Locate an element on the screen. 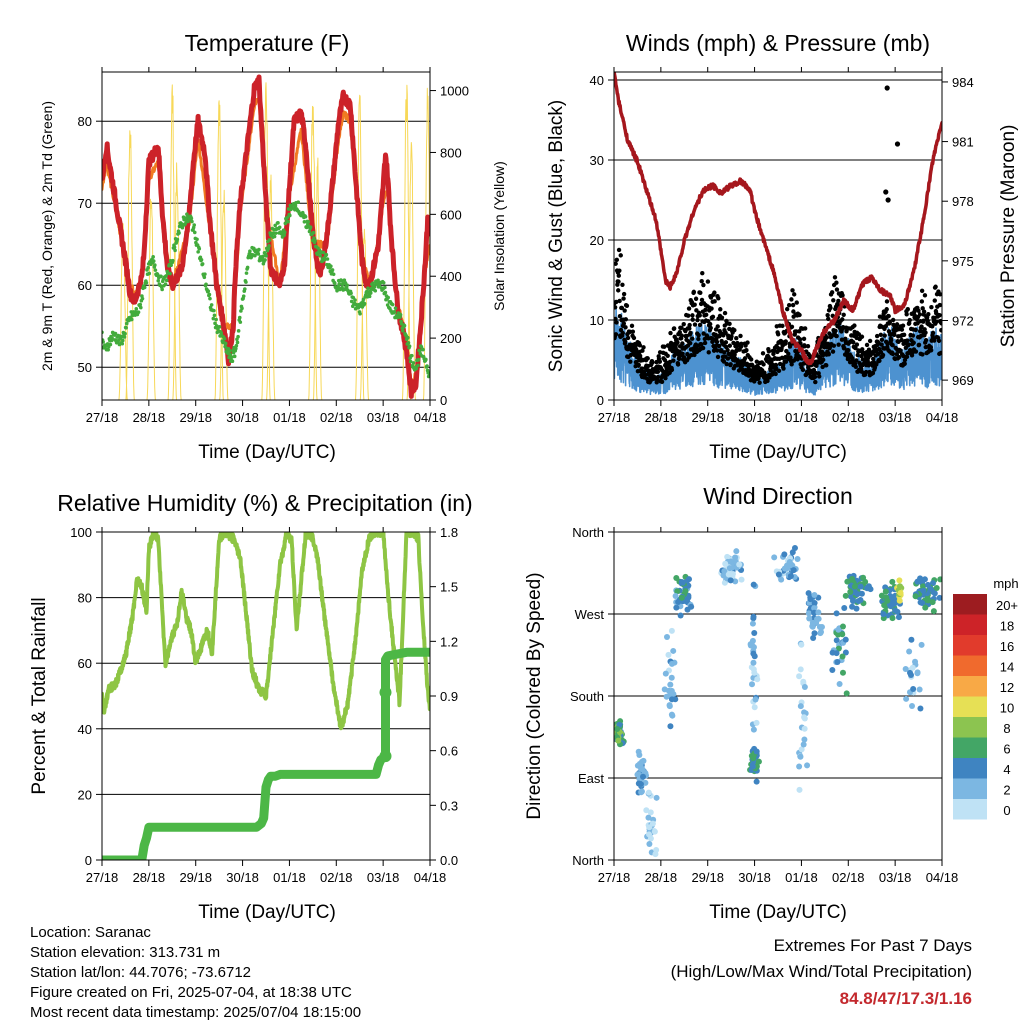  extremes-subtitle: (High/Low/Max Wind/Total Precipitation) is located at coordinates (821, 971).